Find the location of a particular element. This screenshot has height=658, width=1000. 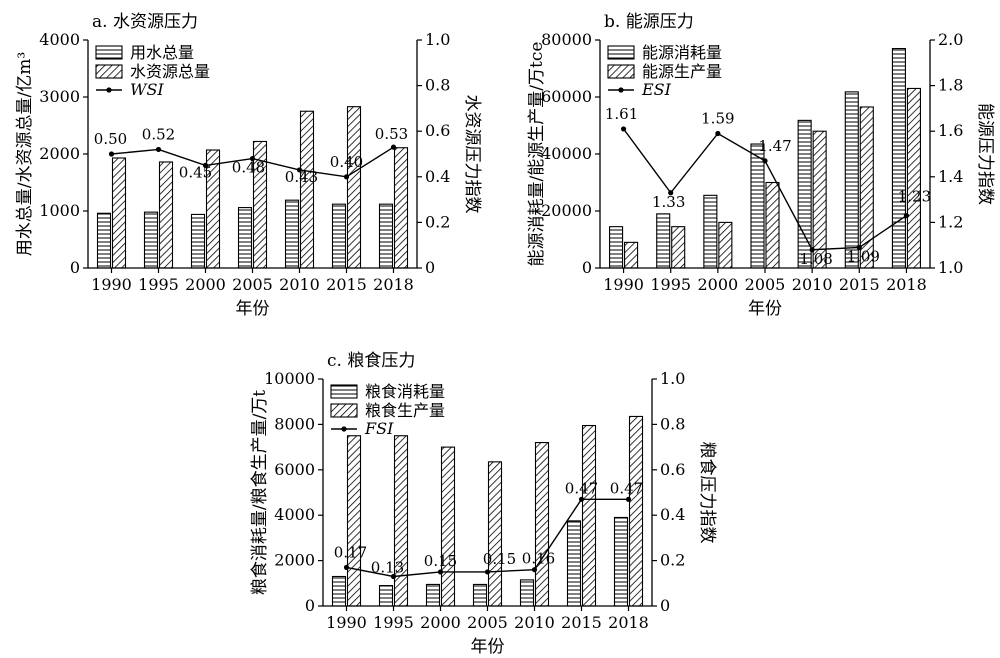

y2-tick-label: 0 is located at coordinates (430, 267).